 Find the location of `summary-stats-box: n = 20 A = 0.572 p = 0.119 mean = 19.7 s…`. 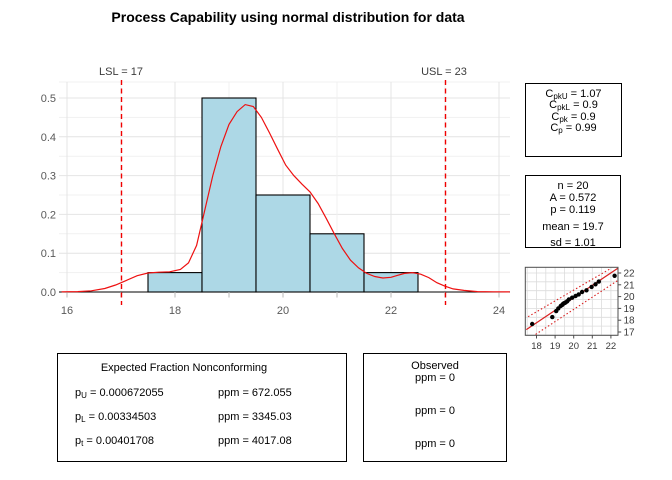

summary-stats-box: n = 20 A = 0.572 p = 0.119 mean = 19.7 s… is located at coordinates (573, 211).